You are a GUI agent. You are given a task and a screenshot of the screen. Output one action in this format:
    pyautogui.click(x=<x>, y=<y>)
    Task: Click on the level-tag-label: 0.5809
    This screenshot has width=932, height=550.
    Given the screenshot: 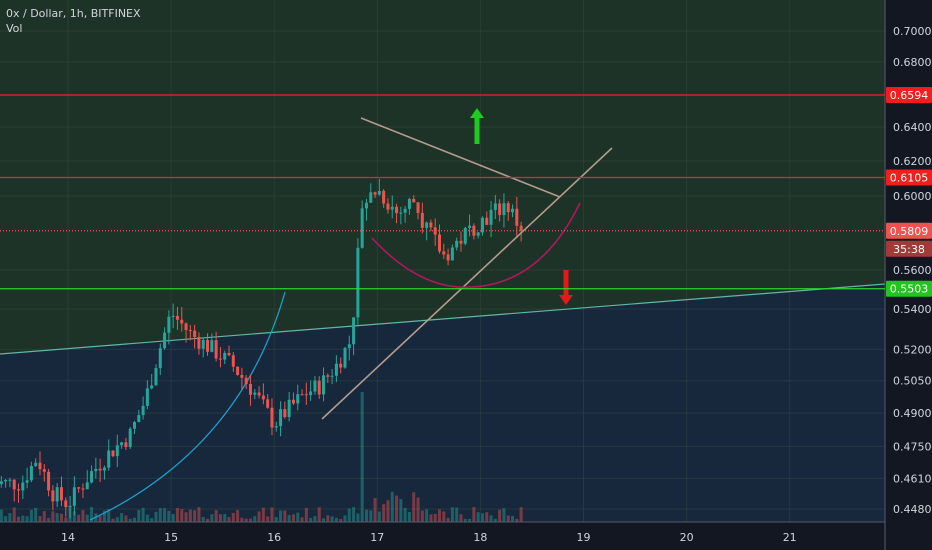 What is the action you would take?
    pyautogui.click(x=909, y=231)
    